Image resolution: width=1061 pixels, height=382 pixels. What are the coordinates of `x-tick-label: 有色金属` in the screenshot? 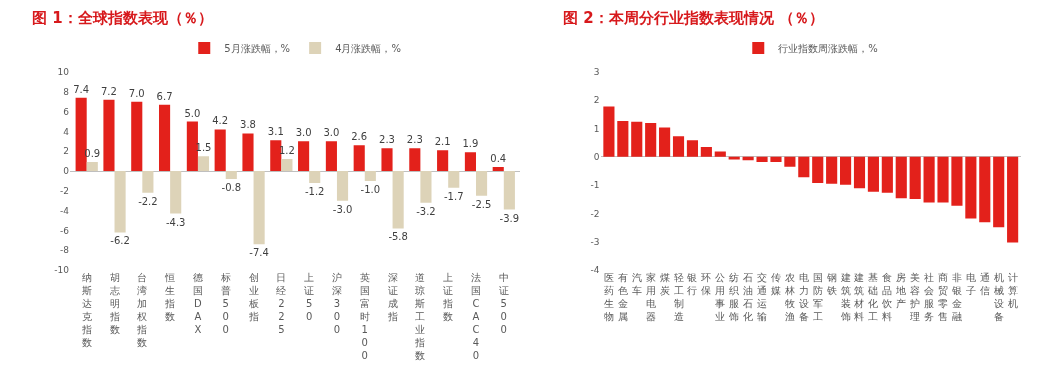 It's located at (622, 297).